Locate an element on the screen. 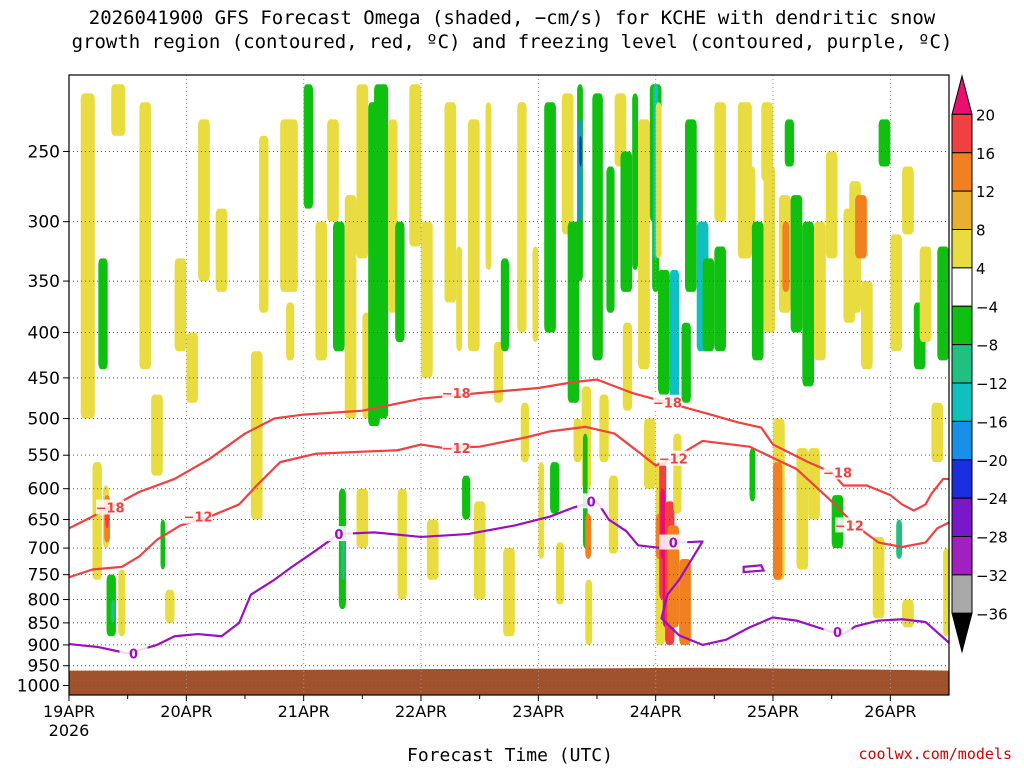 The image size is (1024, 768). x-tick-label: 19APR is located at coordinates (69, 711).